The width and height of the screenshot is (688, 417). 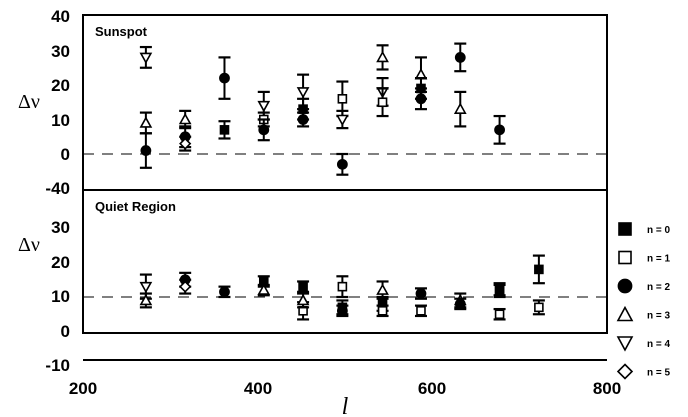 I want to click on quiet-region-y-tick-labels: 30 20 10 0 -10, so click(x=57, y=296).